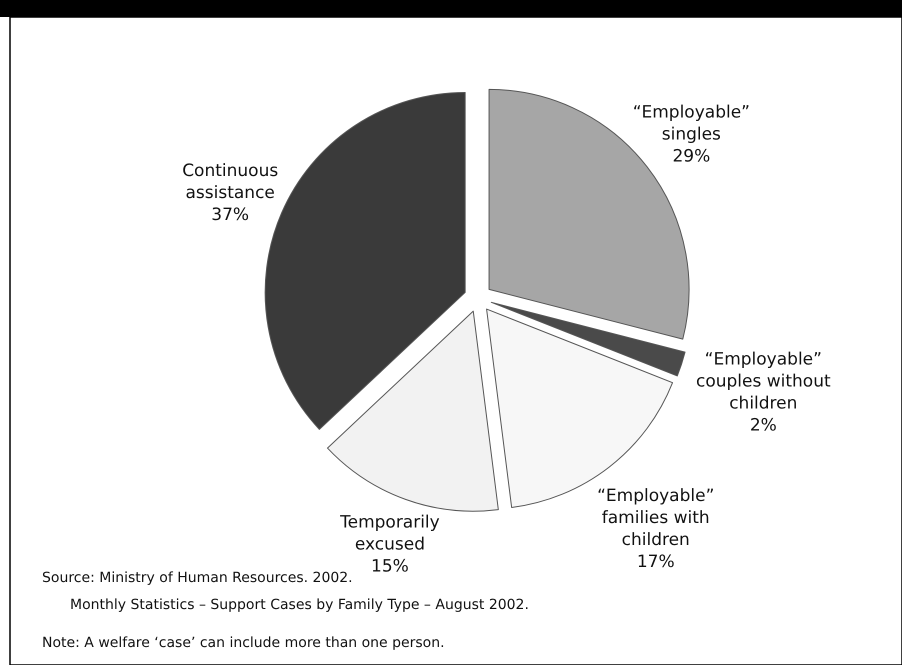  Describe the element at coordinates (691, 156) in the screenshot. I see `data-label: 29%` at that location.